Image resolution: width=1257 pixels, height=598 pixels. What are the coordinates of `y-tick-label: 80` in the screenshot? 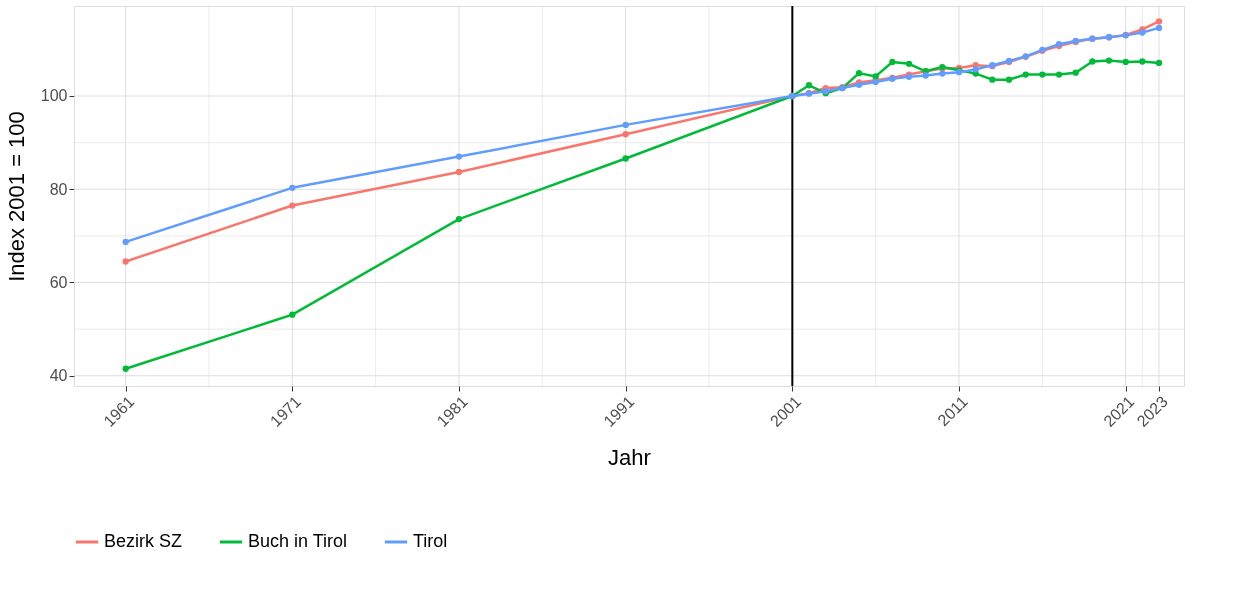 It's located at (58, 189).